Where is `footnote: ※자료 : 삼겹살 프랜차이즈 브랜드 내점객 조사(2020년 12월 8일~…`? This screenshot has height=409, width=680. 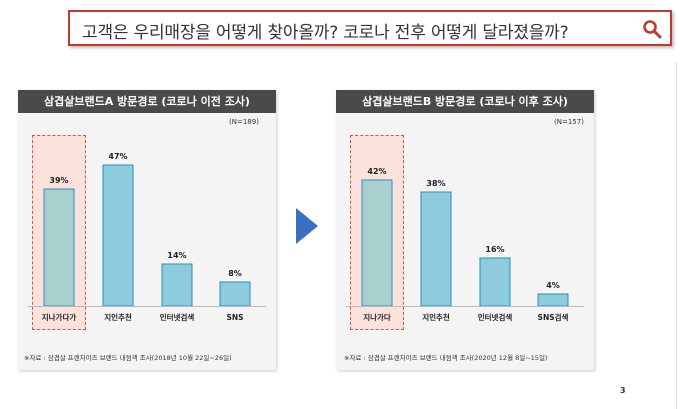 footnote: ※자료 : 삼겹살 프랜차이즈 브랜드 내점객 조사(2020년 12월 8일~… is located at coordinates (446, 358).